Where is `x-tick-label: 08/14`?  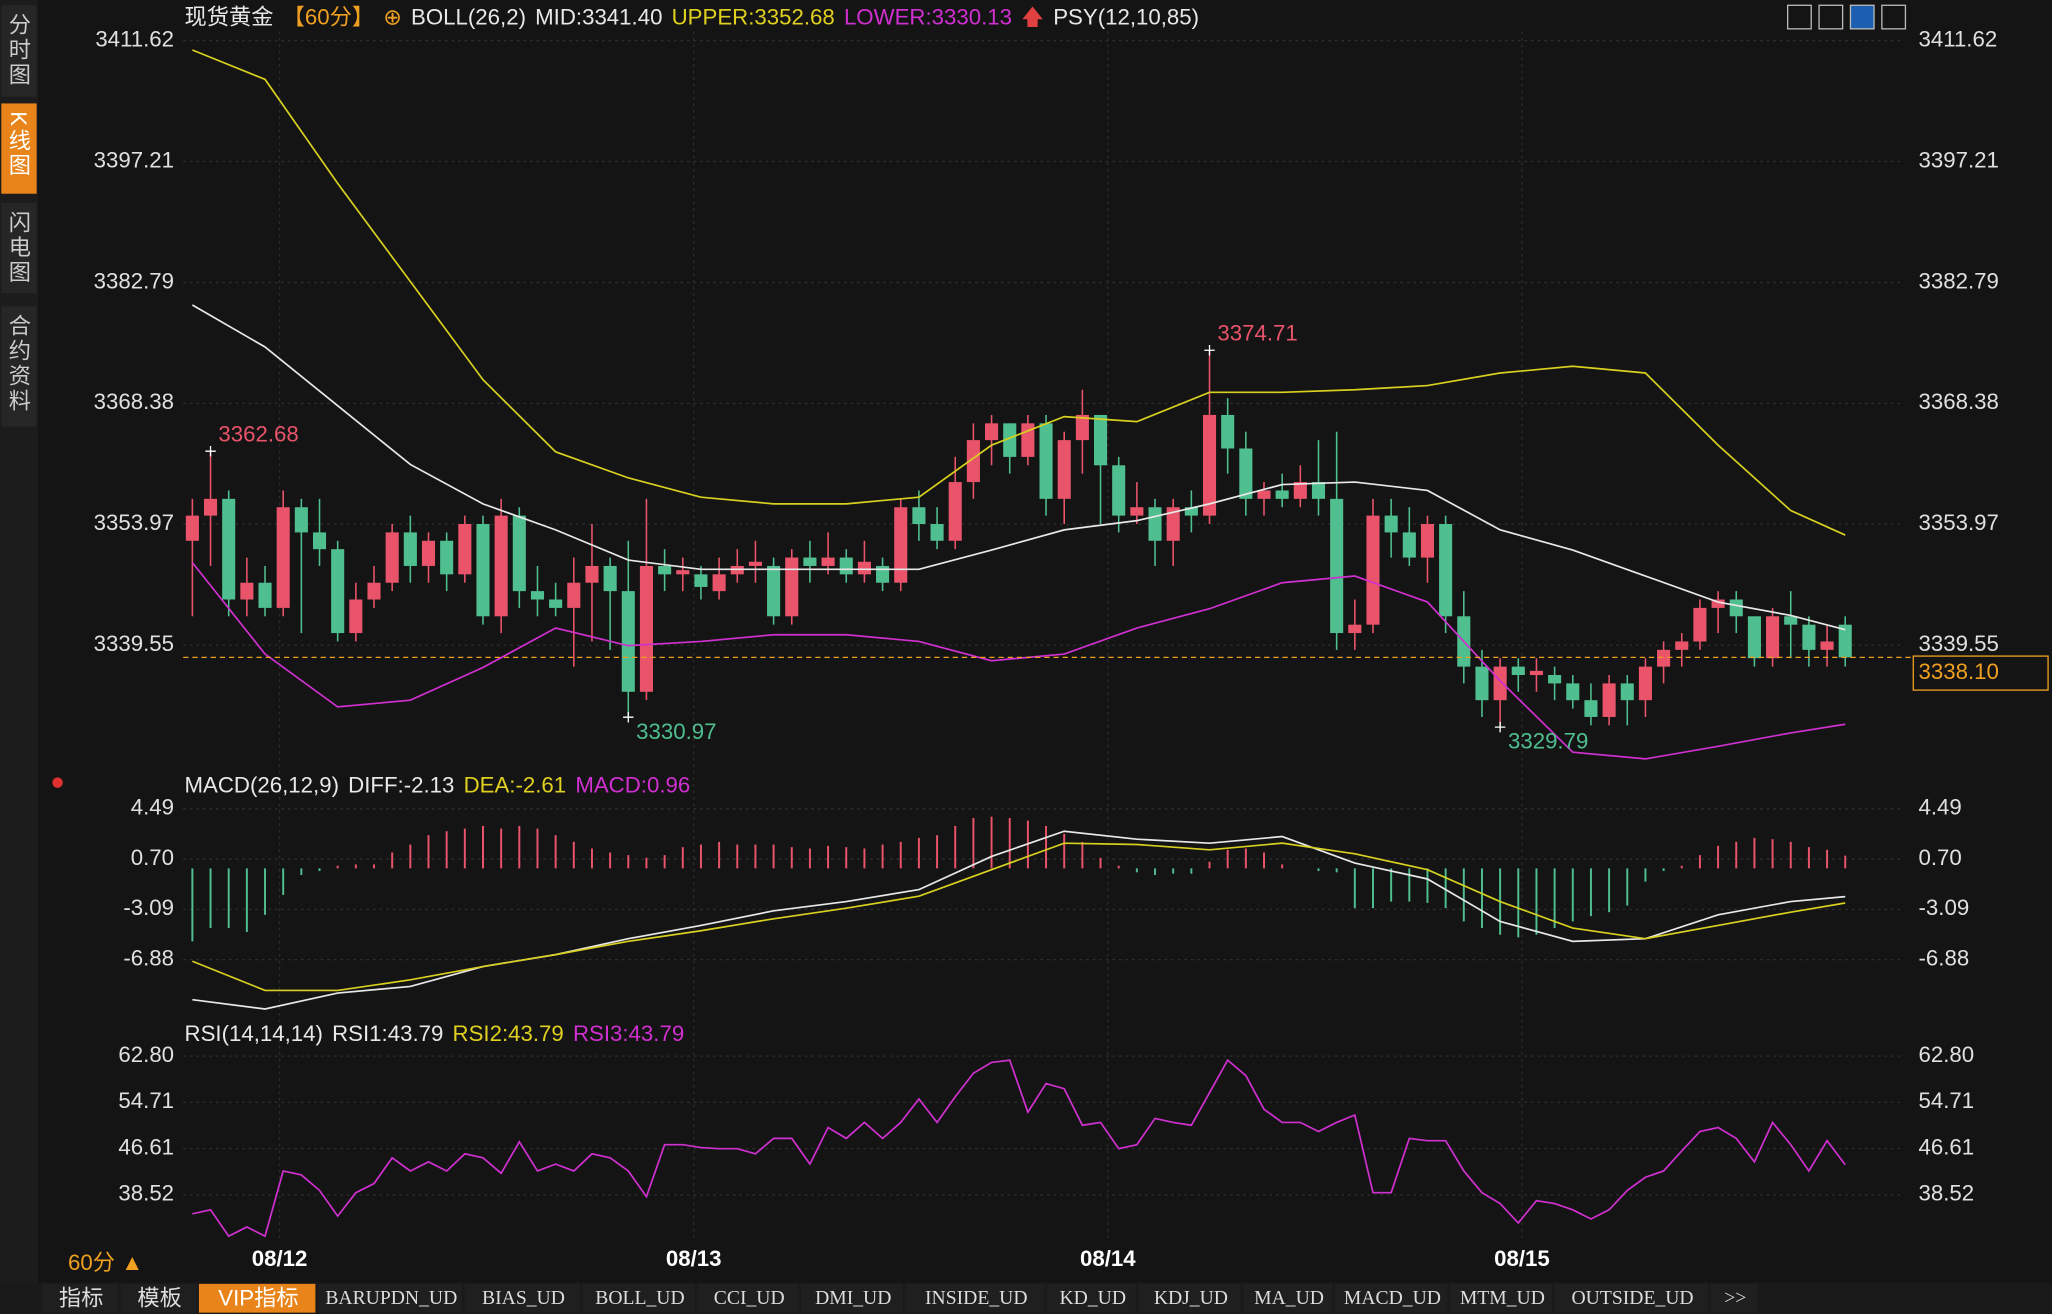 x-tick-label: 08/14 is located at coordinates (1108, 1258).